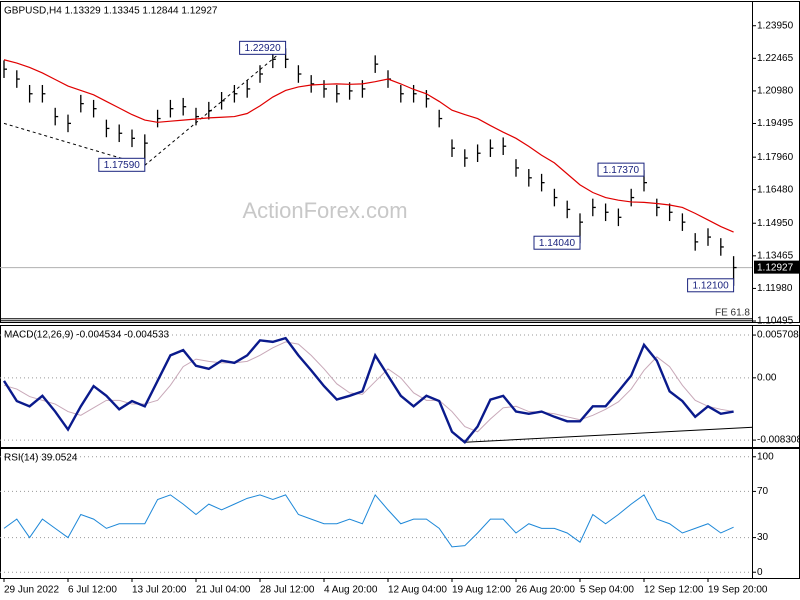  I want to click on y-tick-label: 1.14950, so click(775, 223).